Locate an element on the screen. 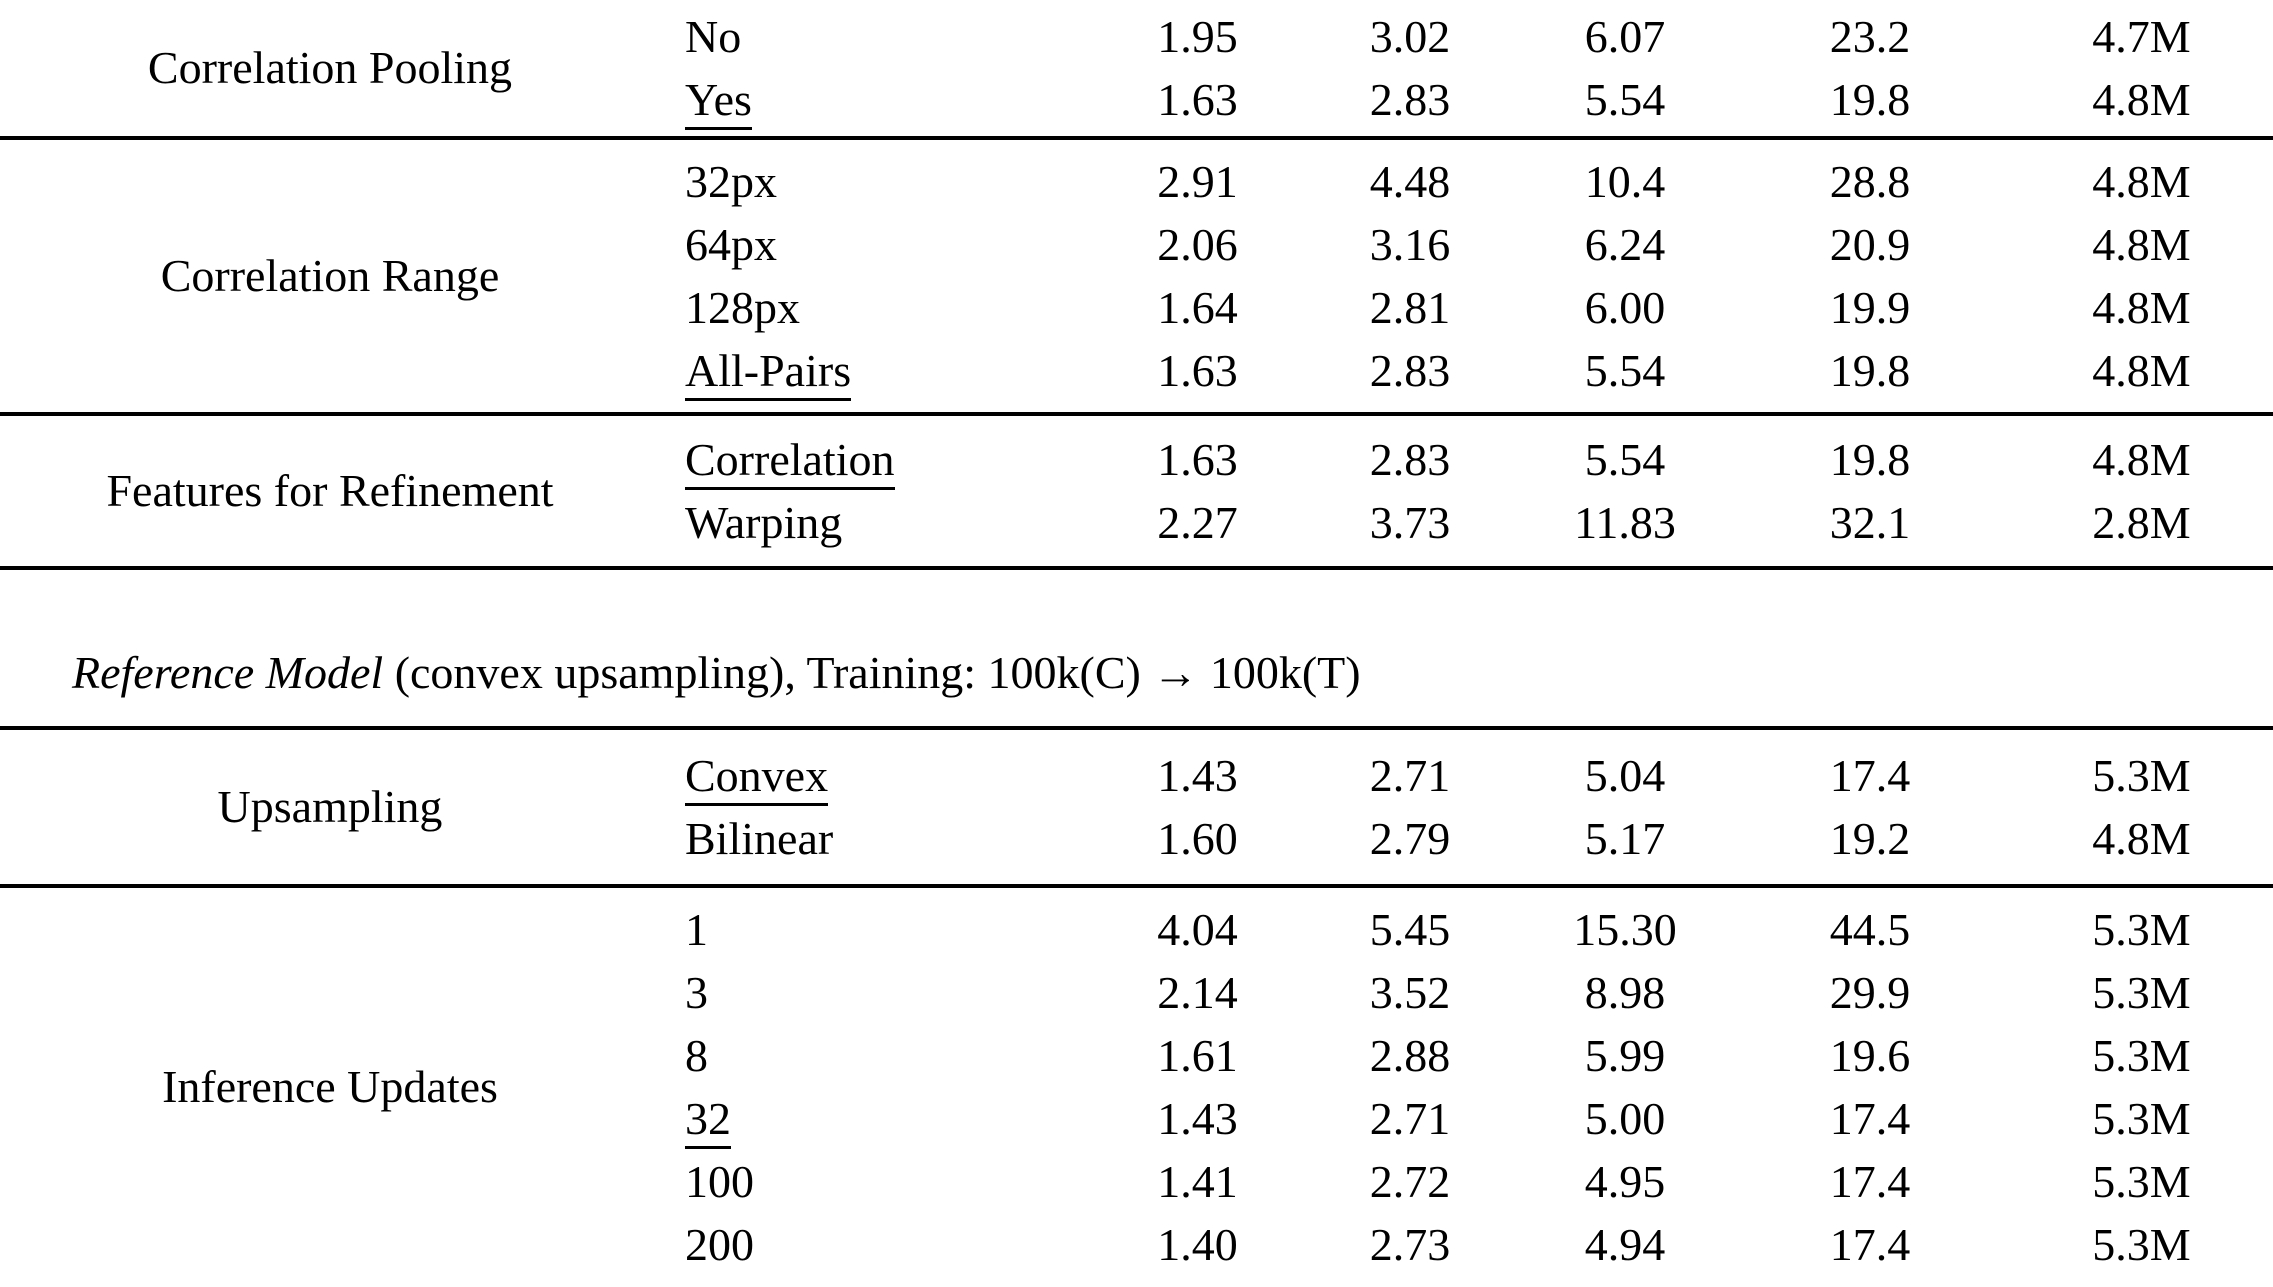 The height and width of the screenshot is (1287, 2273). value-text: 2.06 is located at coordinates (1197, 244).